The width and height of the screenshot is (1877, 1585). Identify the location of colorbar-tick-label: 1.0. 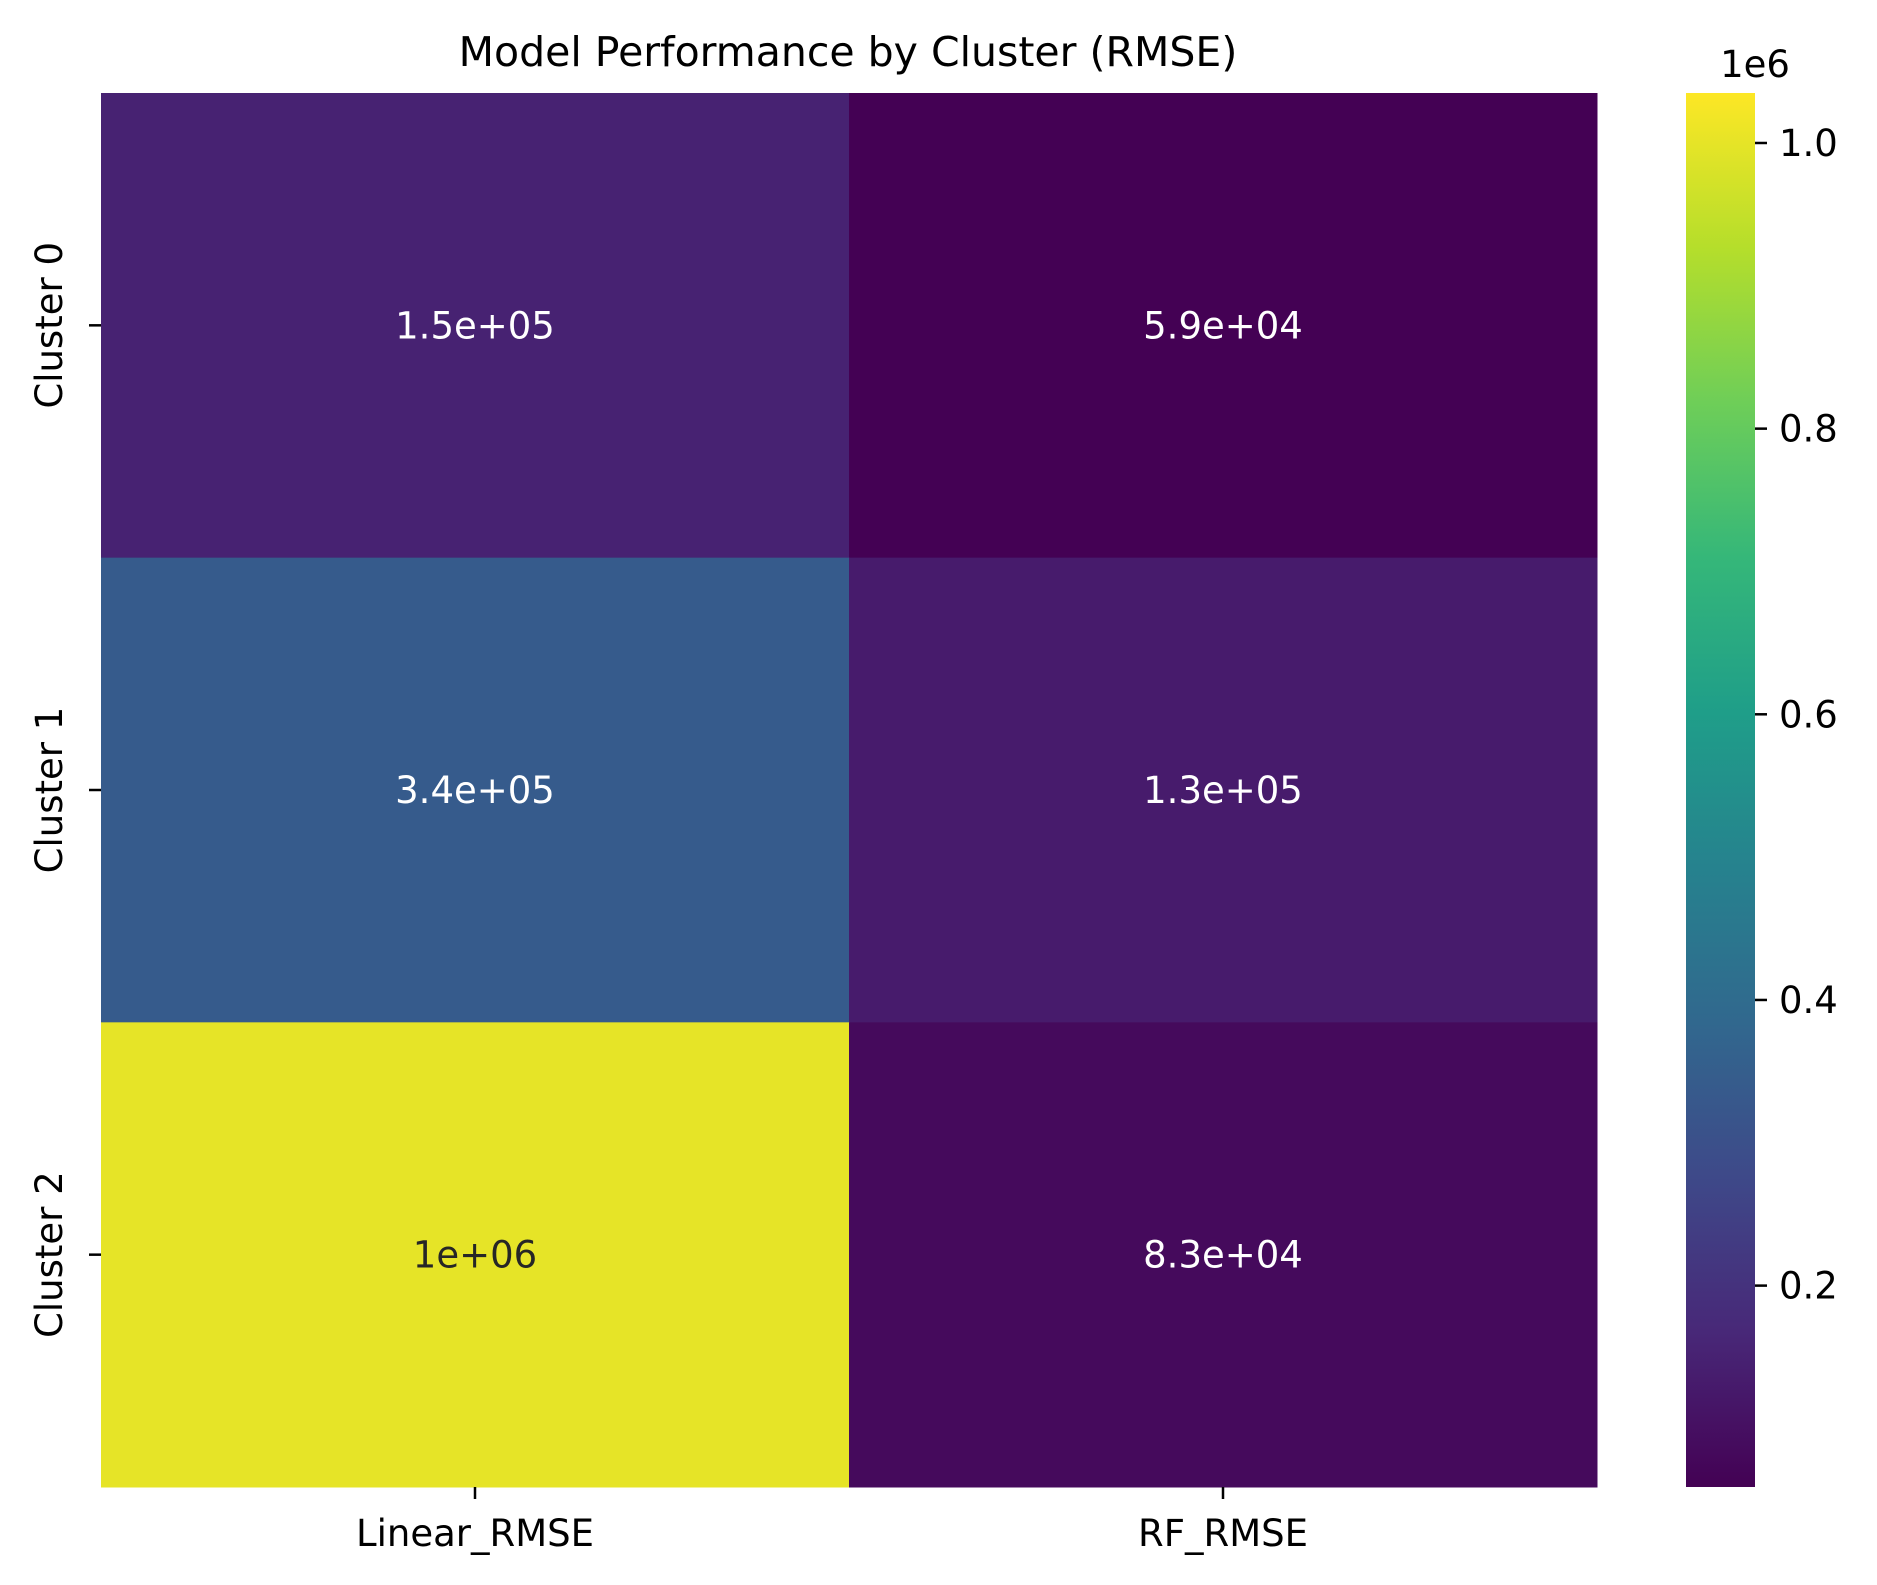
(1808, 143).